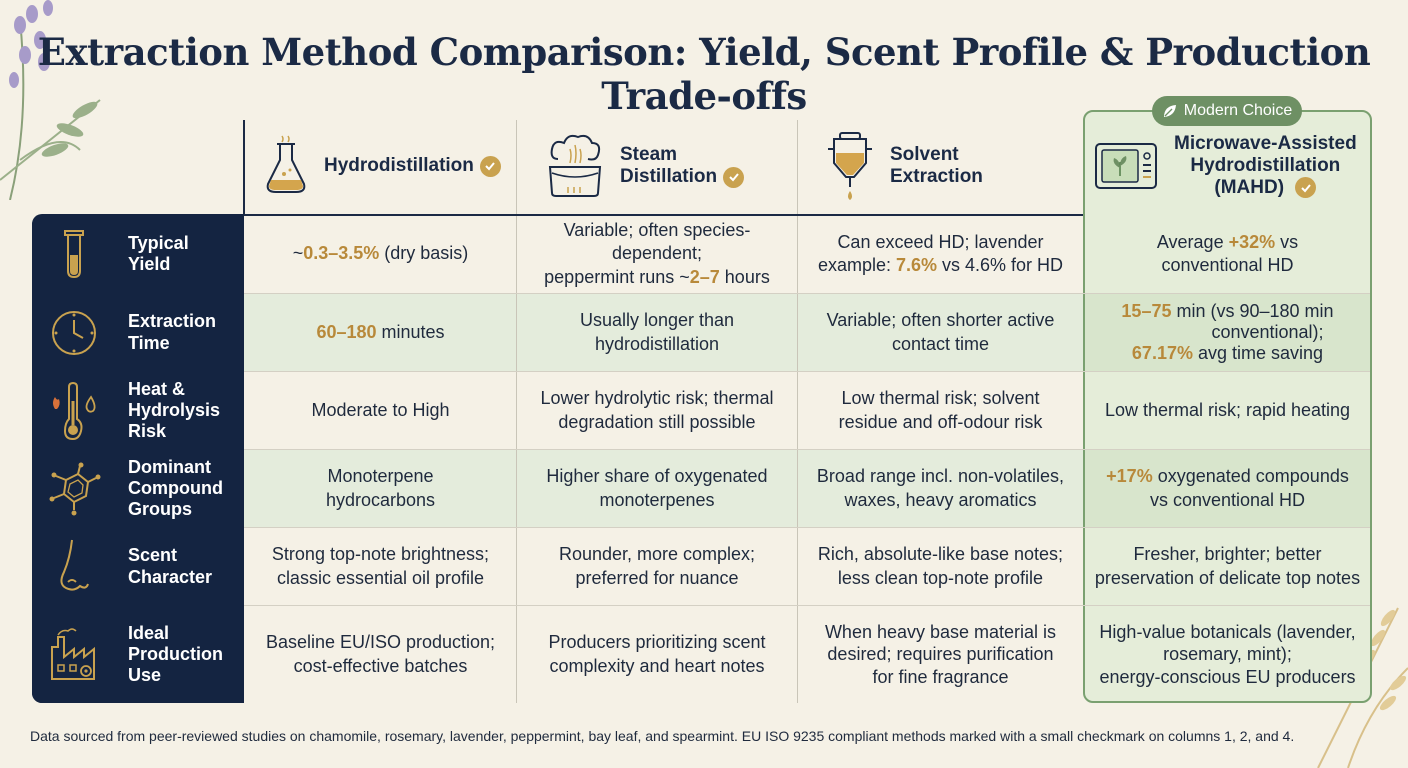 The image size is (1408, 768). I want to click on thermometer-icon, so click(74, 410).